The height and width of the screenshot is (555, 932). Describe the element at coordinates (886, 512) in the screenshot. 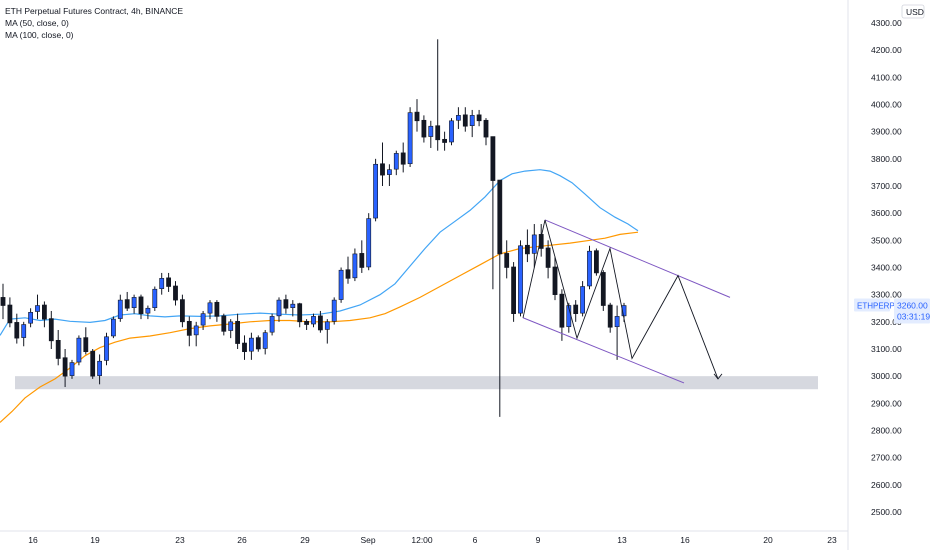

I see `price-tick-label: 2500.00` at that location.